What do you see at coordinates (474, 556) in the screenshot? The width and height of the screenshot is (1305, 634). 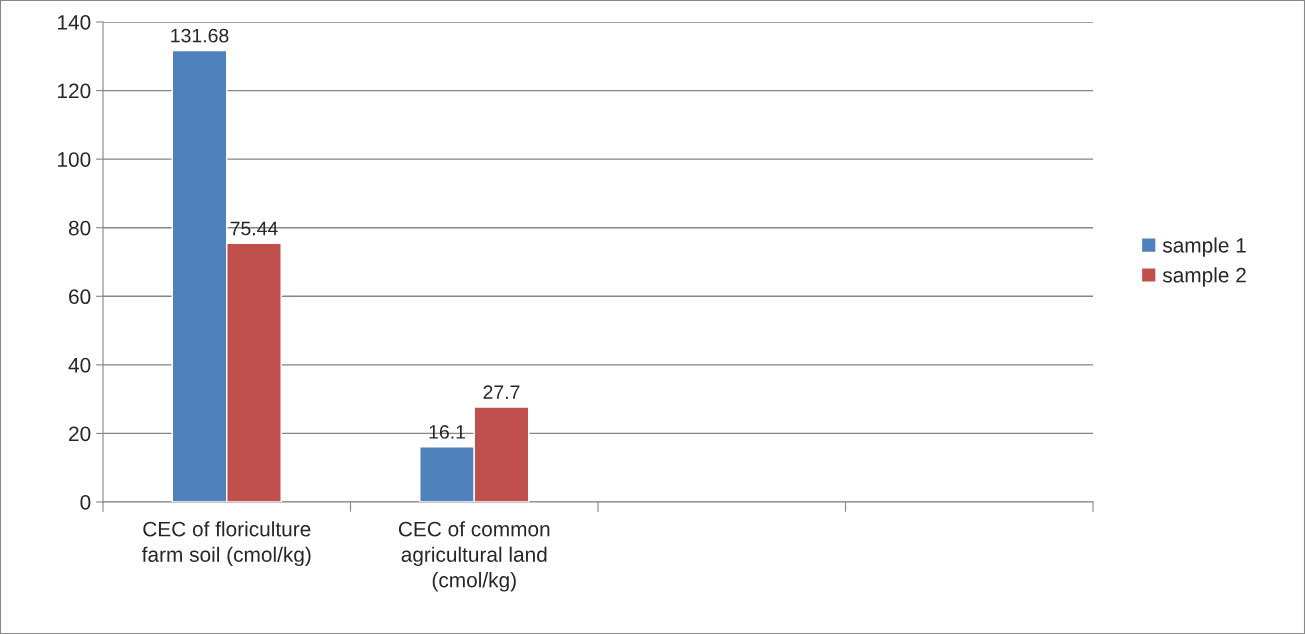 I see `x-tick-label: CEC of common agricultural land (cmol/kg)` at bounding box center [474, 556].